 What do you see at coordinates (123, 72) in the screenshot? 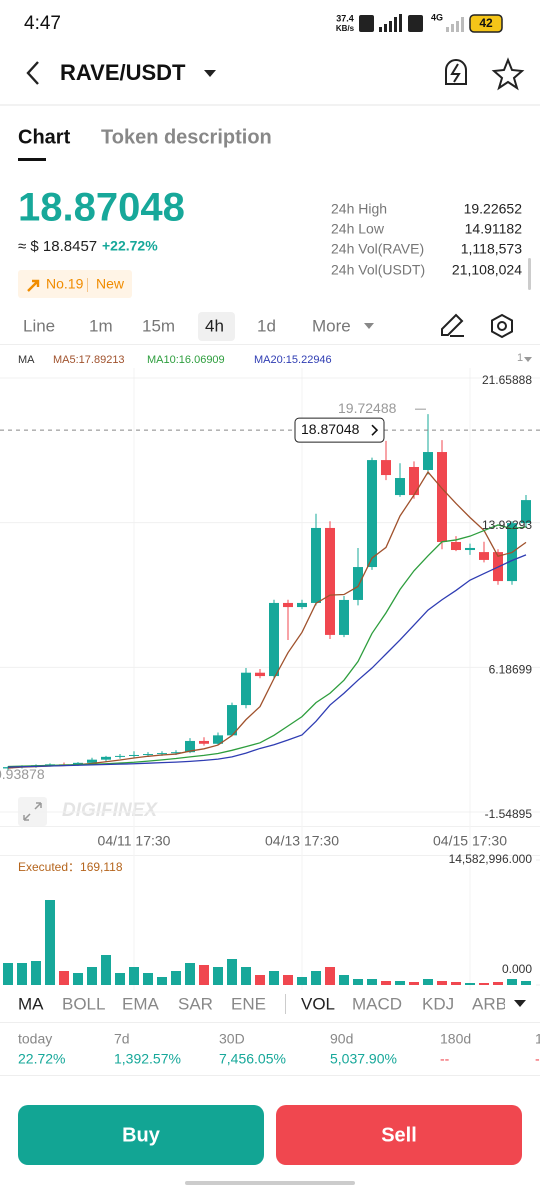
I see `pair-title: RAVE/USDT` at bounding box center [123, 72].